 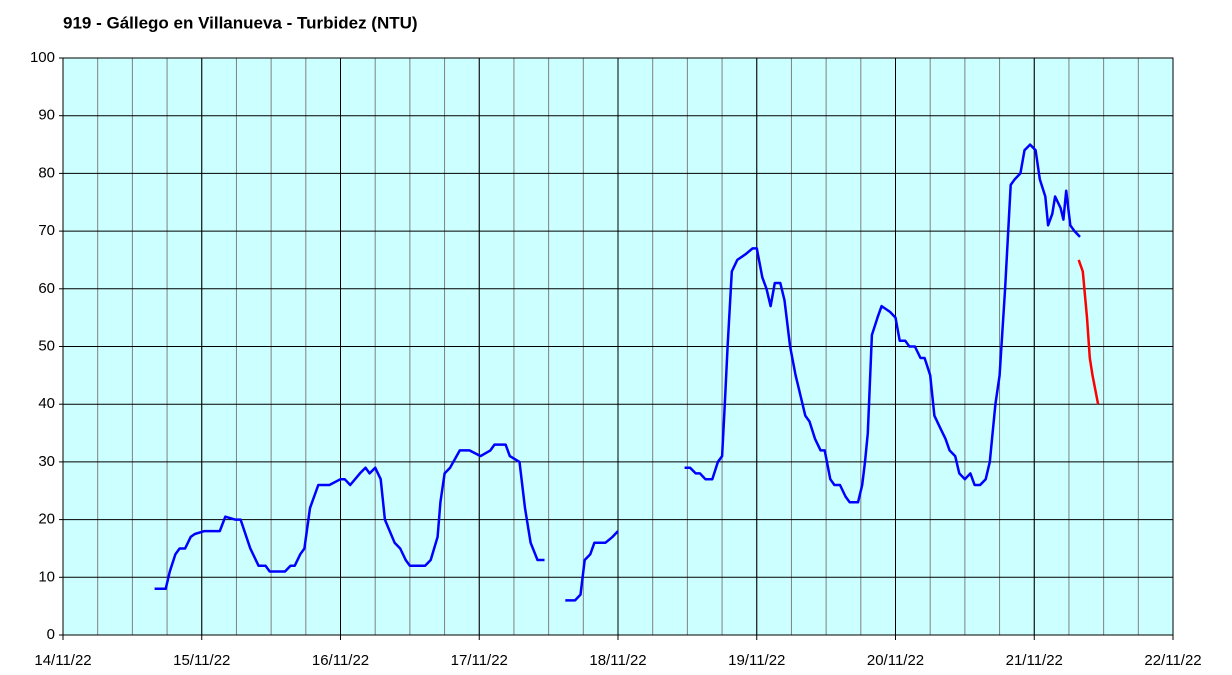 I want to click on x-tick-label: 16/11/22, so click(x=340, y=660).